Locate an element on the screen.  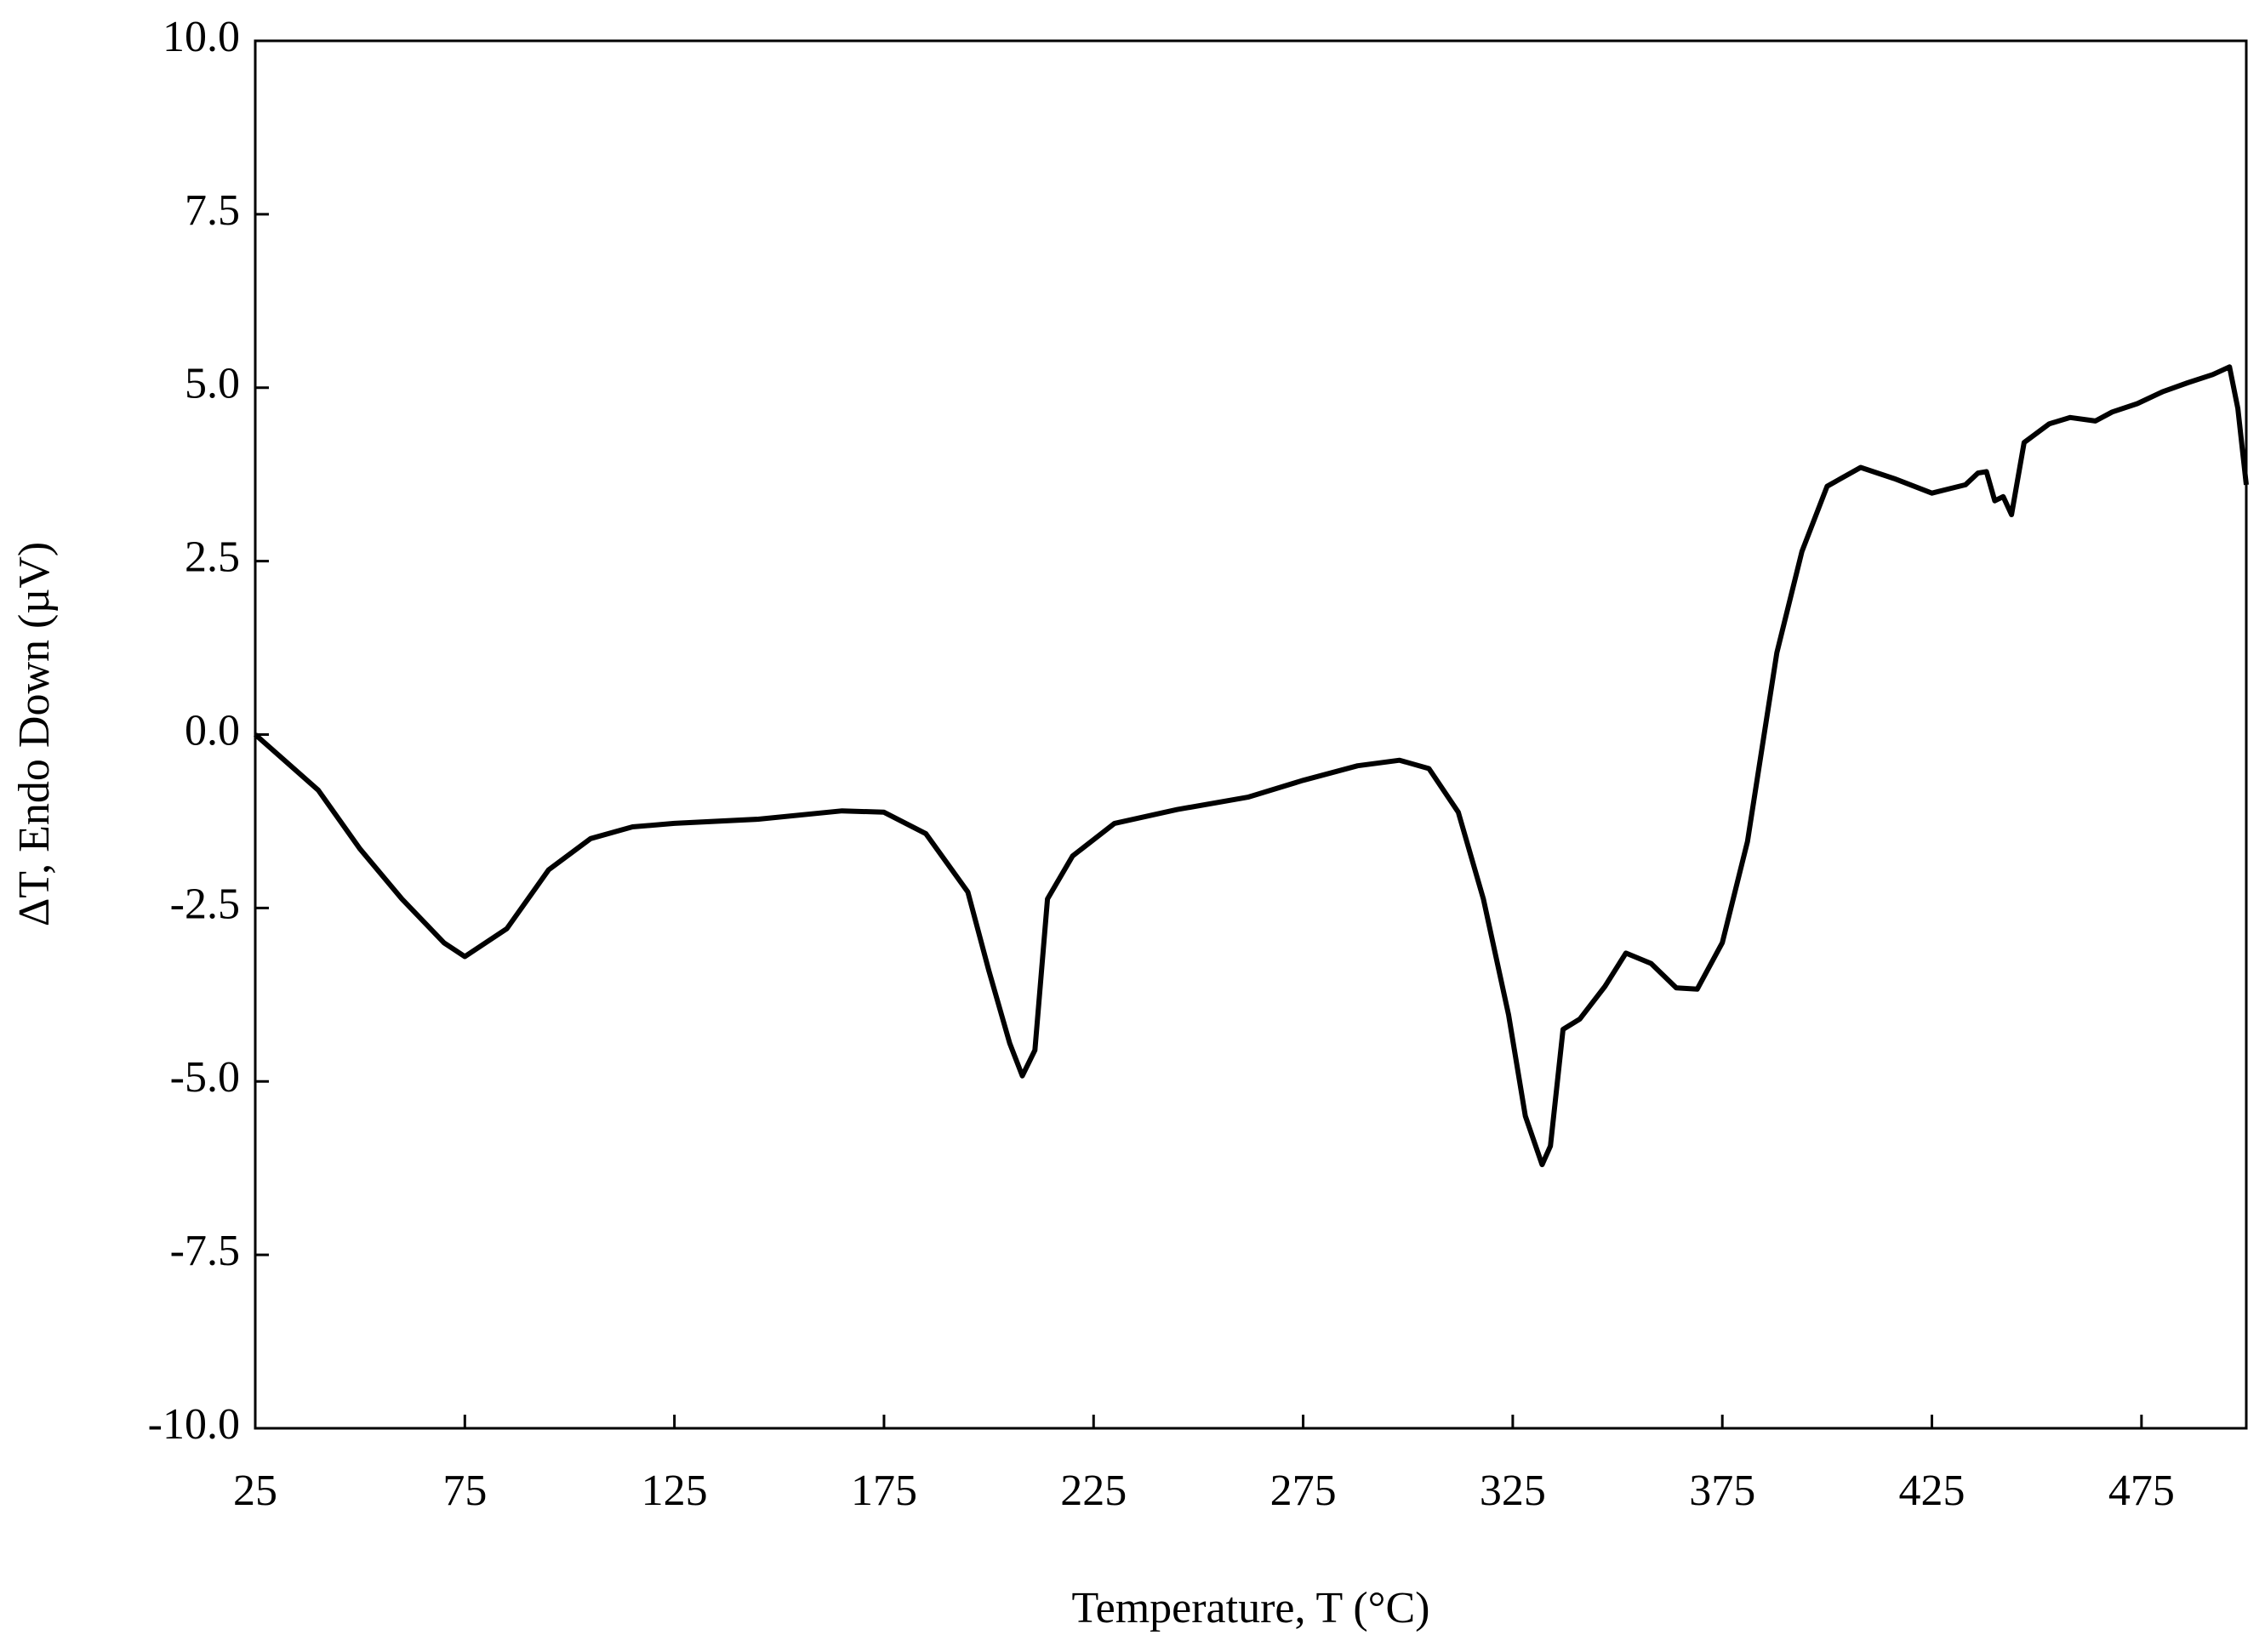
x-tick-label: 225 is located at coordinates (1093, 1491).